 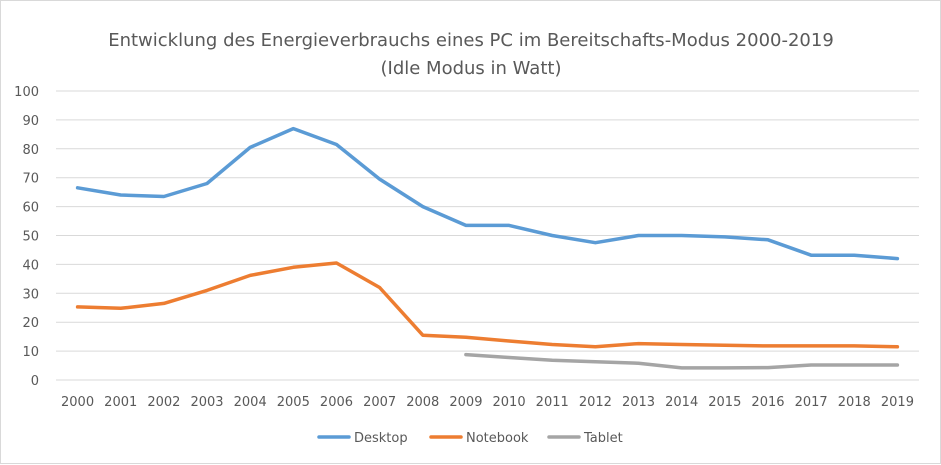 What do you see at coordinates (293, 402) in the screenshot?
I see `x-tick-label: 2005` at bounding box center [293, 402].